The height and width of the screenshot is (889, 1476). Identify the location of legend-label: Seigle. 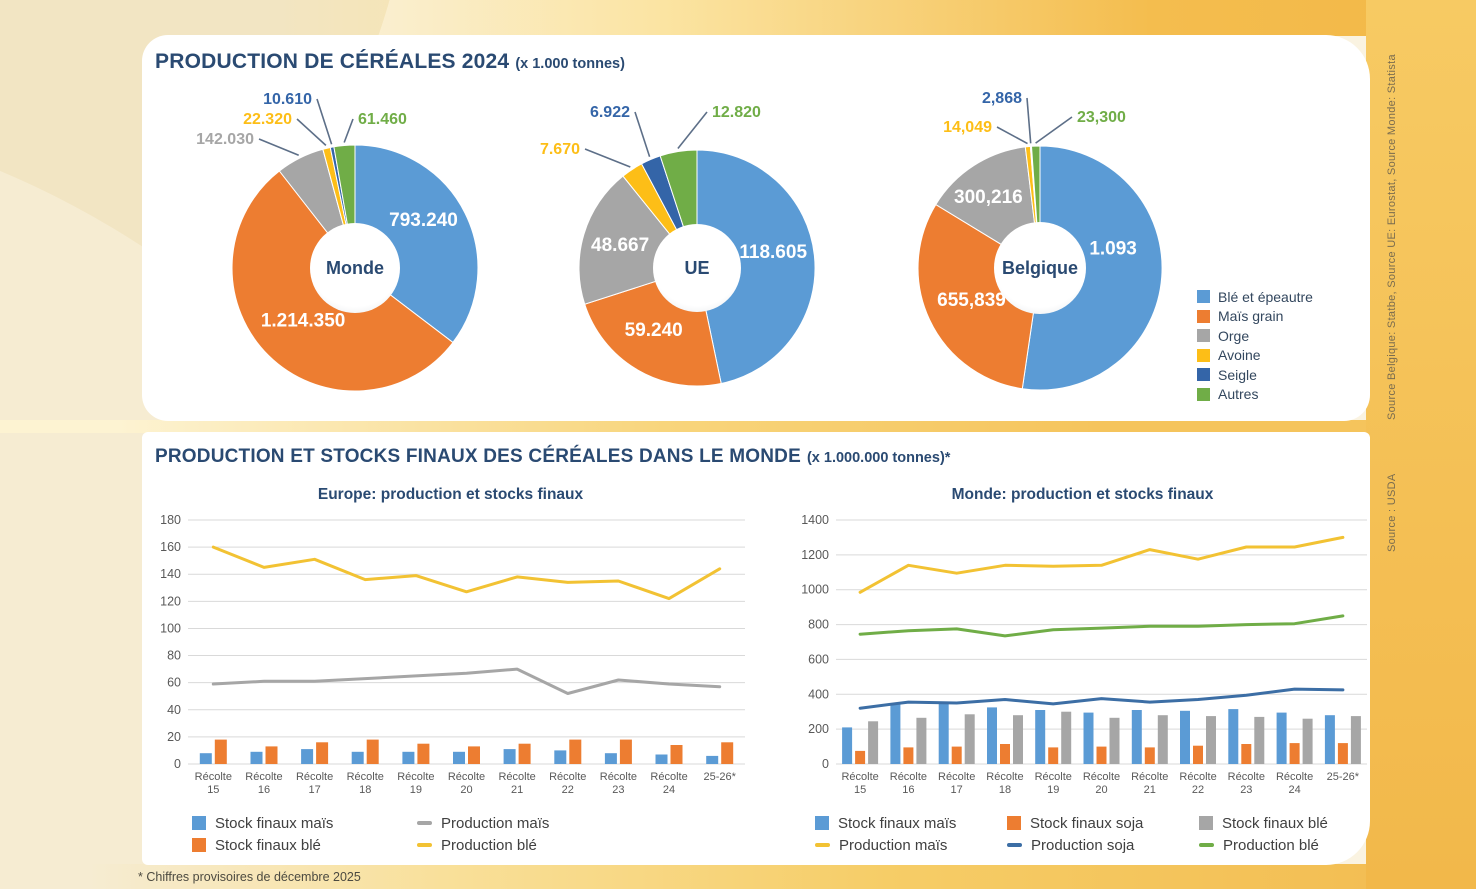
(1237, 374).